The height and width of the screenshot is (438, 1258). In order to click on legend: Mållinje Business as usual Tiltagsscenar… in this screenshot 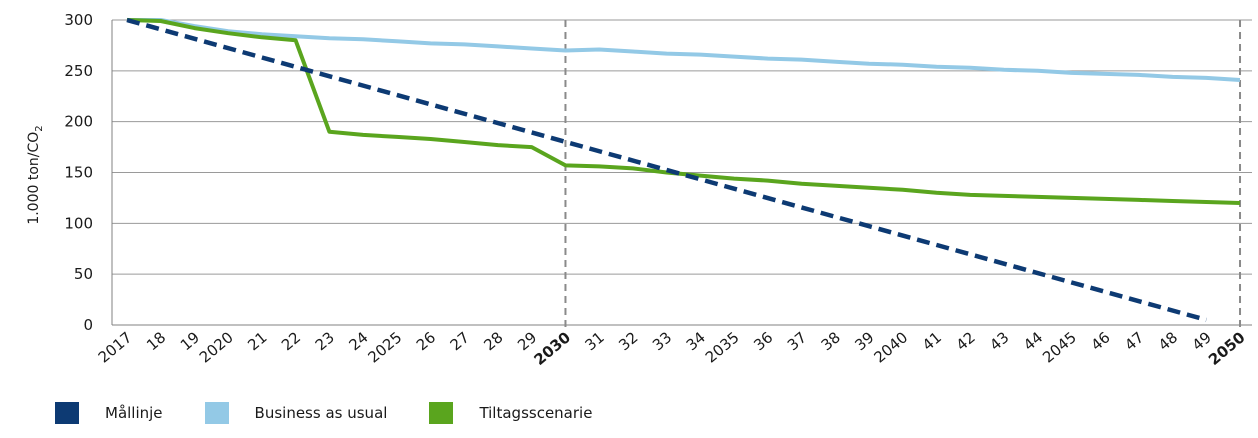, I will do `click(344, 413)`.